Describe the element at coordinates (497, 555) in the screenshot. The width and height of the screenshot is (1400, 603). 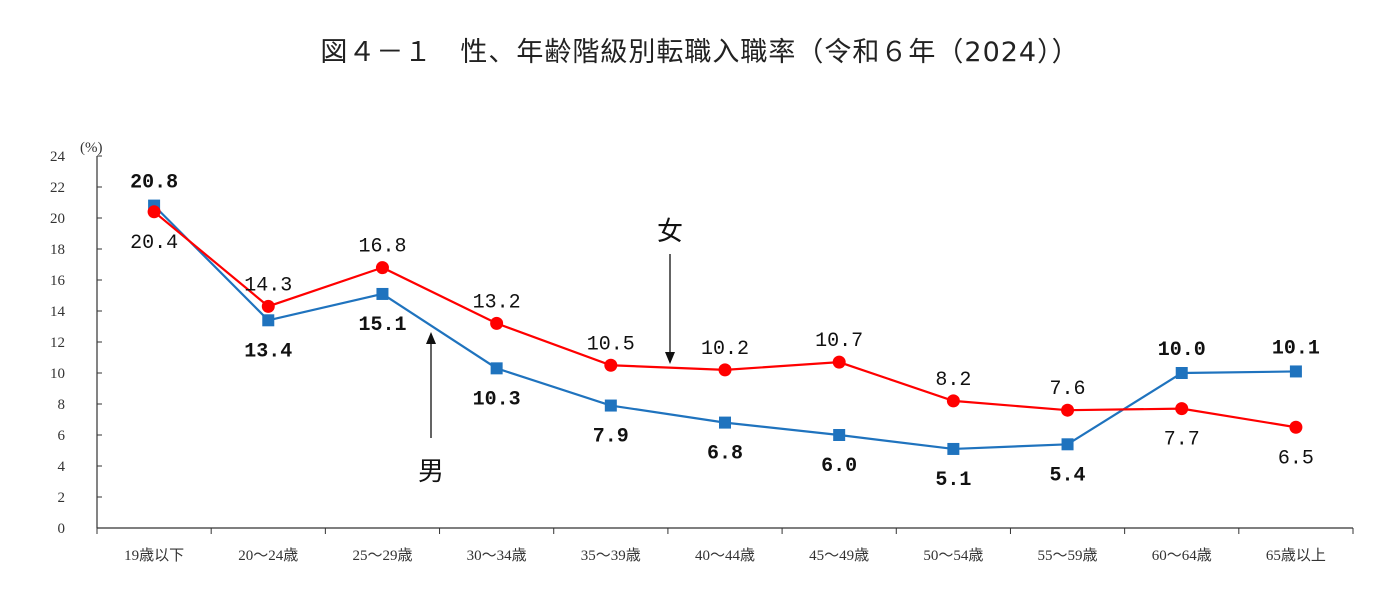
I see `x-tick-label: 30～34歳` at that location.